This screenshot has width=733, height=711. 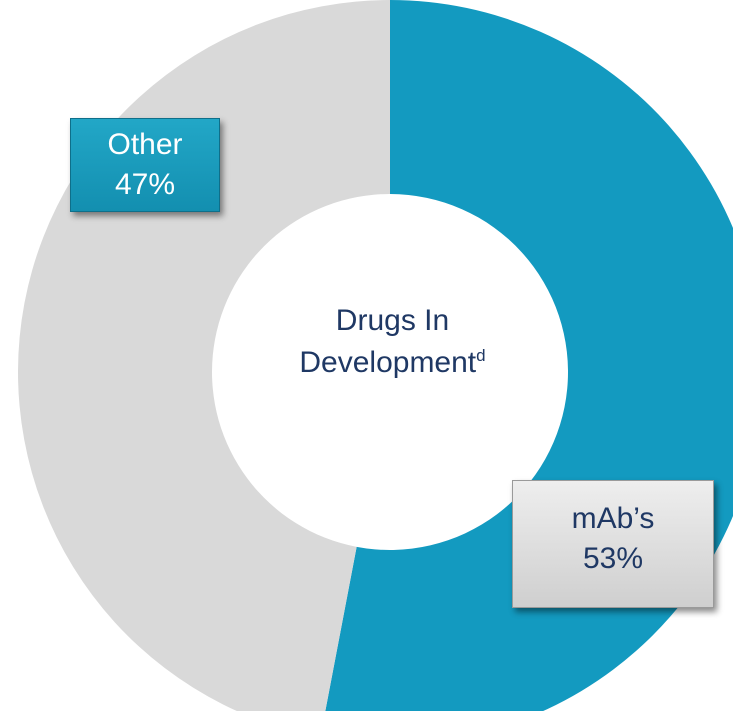 I want to click on slice-label-mab: mAb’s 53%, so click(x=613, y=544).